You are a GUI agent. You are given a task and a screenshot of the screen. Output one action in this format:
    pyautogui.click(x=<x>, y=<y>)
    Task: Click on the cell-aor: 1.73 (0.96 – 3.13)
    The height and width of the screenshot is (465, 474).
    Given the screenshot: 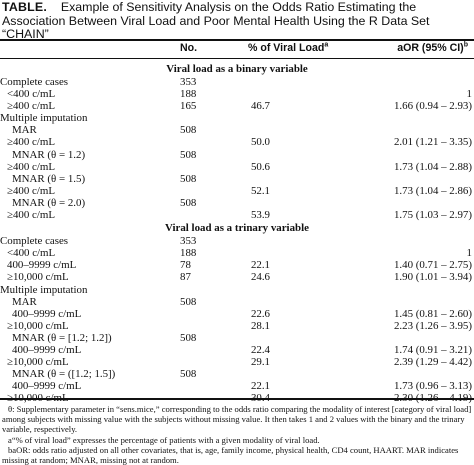 What is the action you would take?
    pyautogui.click(x=432, y=386)
    